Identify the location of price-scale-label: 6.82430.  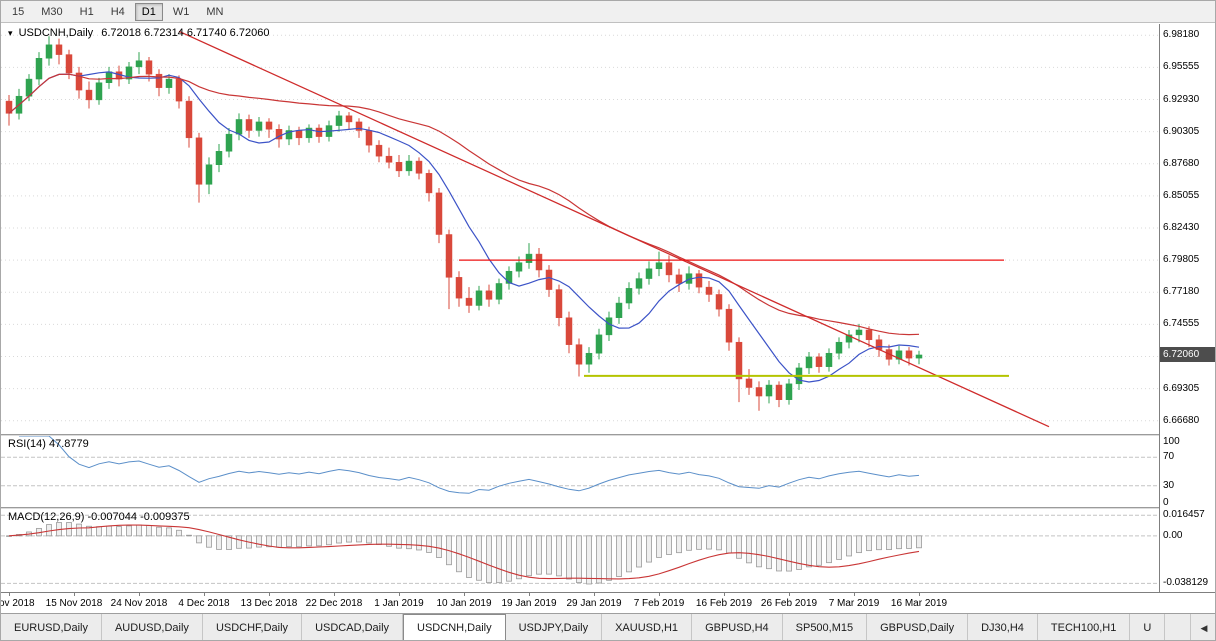
(1181, 228).